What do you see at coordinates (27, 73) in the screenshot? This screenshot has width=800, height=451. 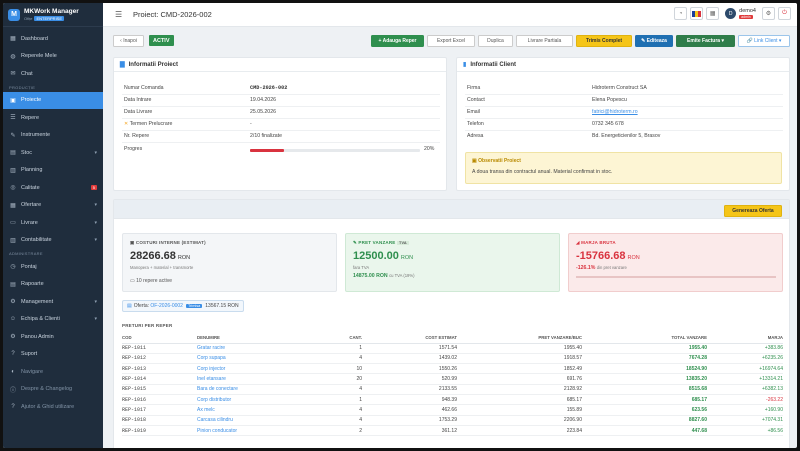 I see `sidebar-item-label: Chat` at bounding box center [27, 73].